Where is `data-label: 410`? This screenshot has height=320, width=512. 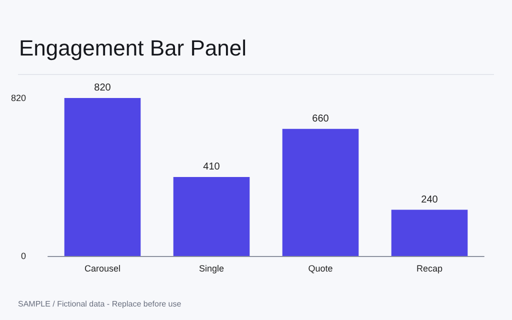
data-label: 410 is located at coordinates (211, 167).